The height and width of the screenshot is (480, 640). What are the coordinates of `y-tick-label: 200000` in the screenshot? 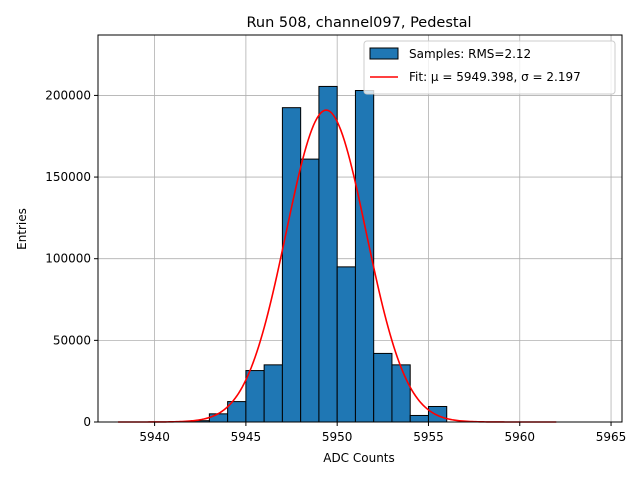 It's located at (68, 95).